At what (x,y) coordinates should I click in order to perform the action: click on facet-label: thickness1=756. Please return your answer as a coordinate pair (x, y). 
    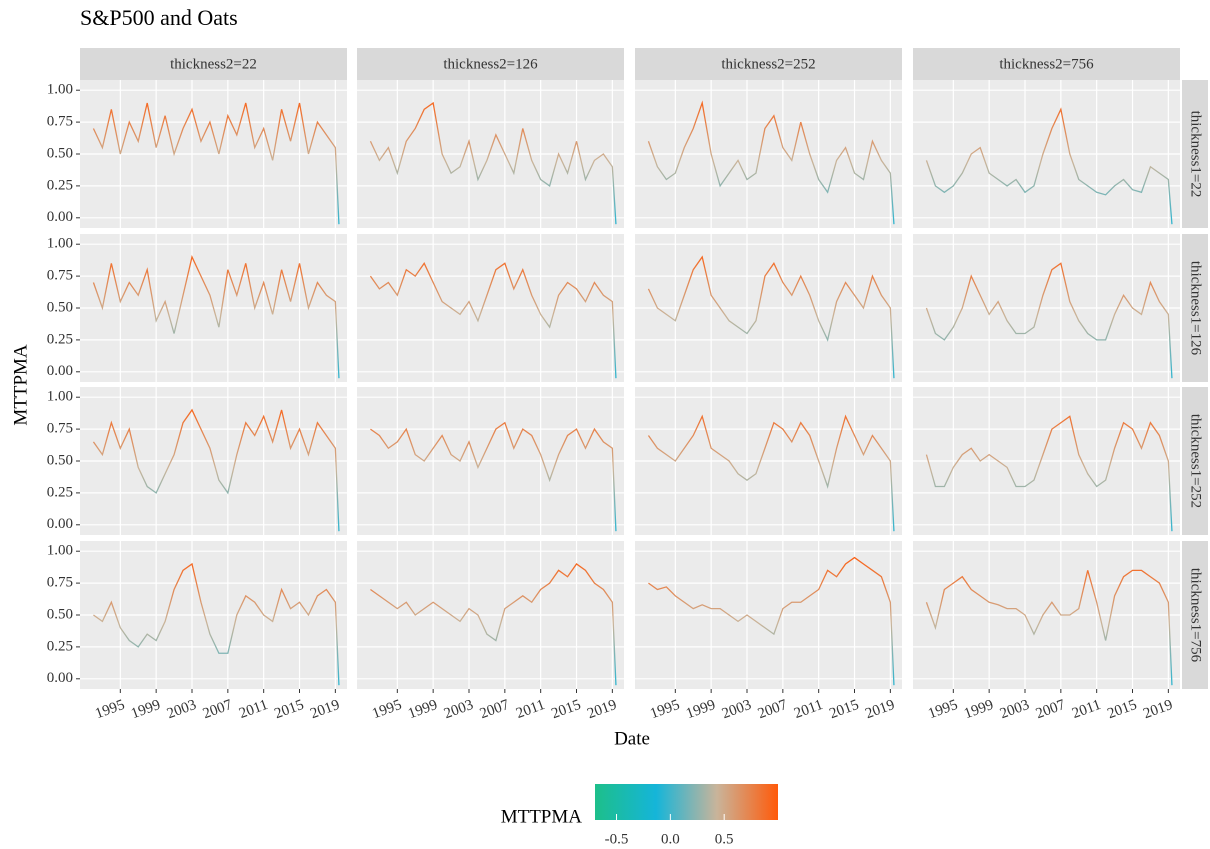
    Looking at the image, I should click on (1196, 615).